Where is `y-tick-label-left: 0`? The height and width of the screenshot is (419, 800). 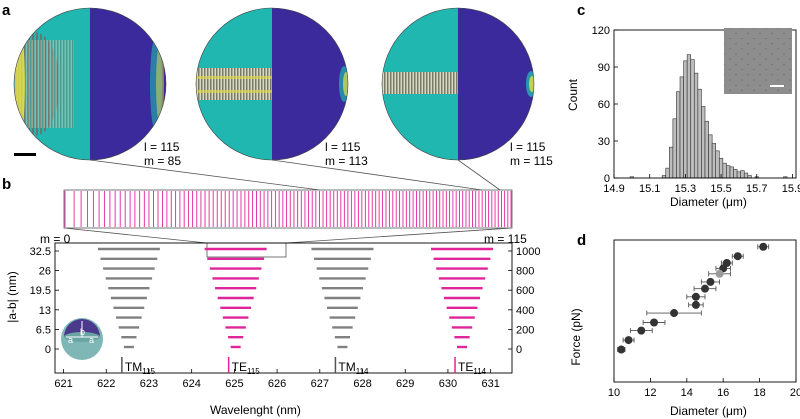 y-tick-label-left: 0 is located at coordinates (48, 350).